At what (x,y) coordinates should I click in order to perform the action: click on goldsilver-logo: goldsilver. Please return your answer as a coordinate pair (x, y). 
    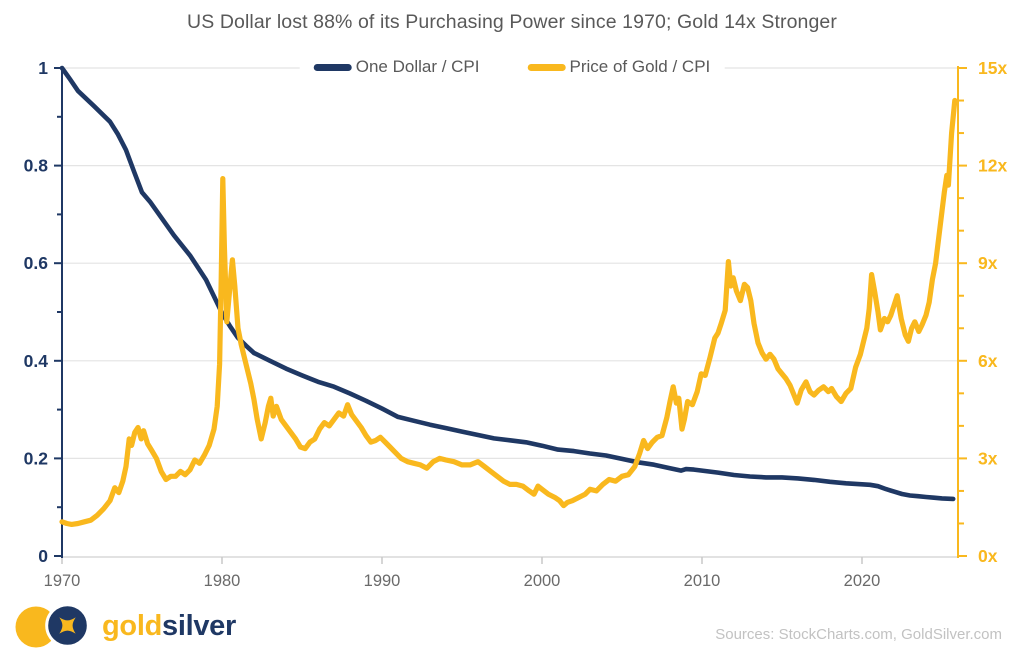
    Looking at the image, I should click on (125, 626).